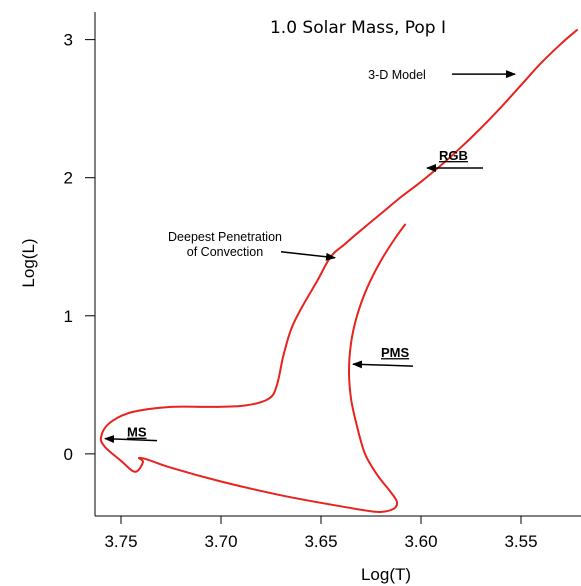 The image size is (581, 586). I want to click on y-tick-label: 1, so click(68, 316).